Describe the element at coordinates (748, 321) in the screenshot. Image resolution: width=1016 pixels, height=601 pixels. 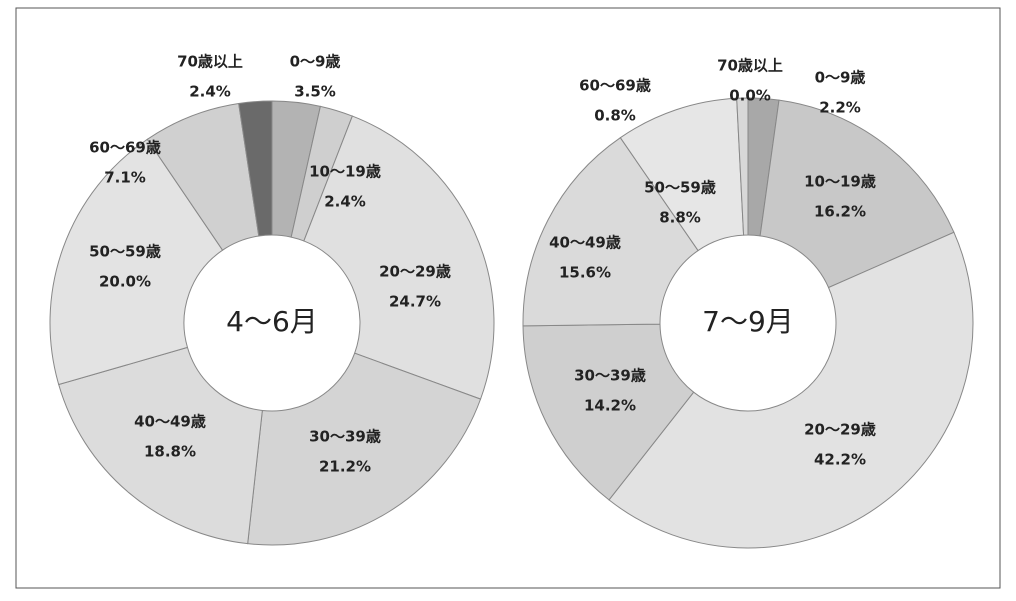
I see `center-title: 7〜9月` at that location.